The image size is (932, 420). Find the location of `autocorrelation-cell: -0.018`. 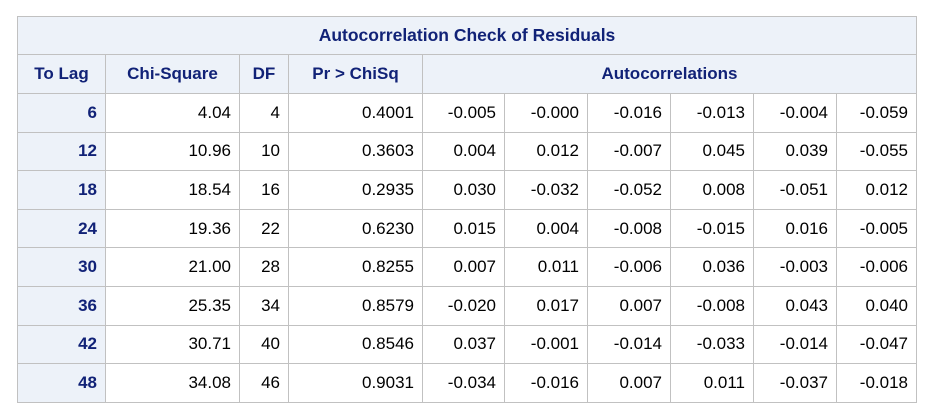

autocorrelation-cell: -0.018 is located at coordinates (876, 383).